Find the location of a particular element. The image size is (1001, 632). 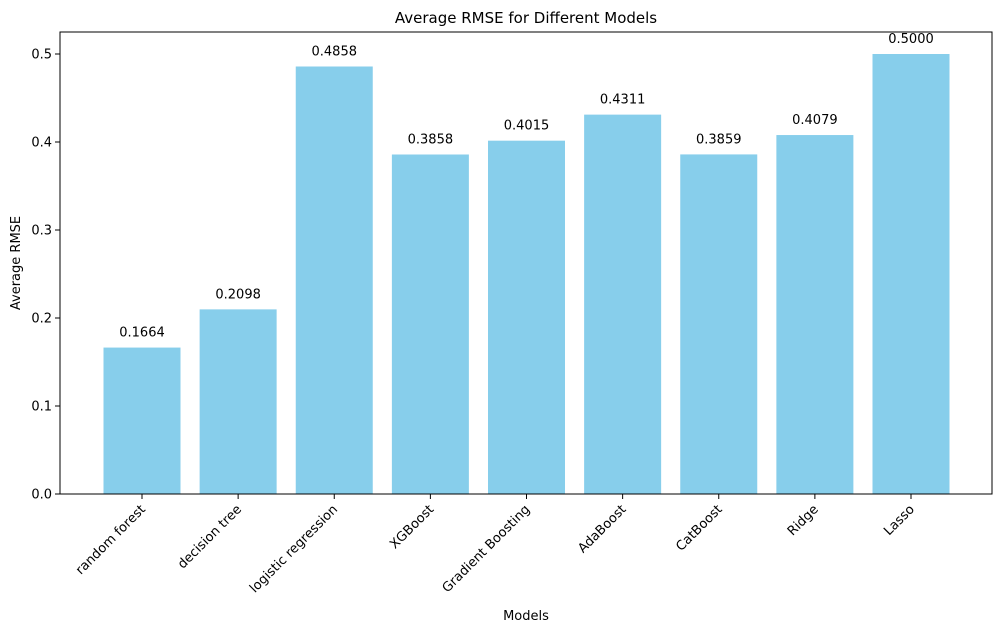

x-tick-label: Gradient Boosting is located at coordinates (487, 549).